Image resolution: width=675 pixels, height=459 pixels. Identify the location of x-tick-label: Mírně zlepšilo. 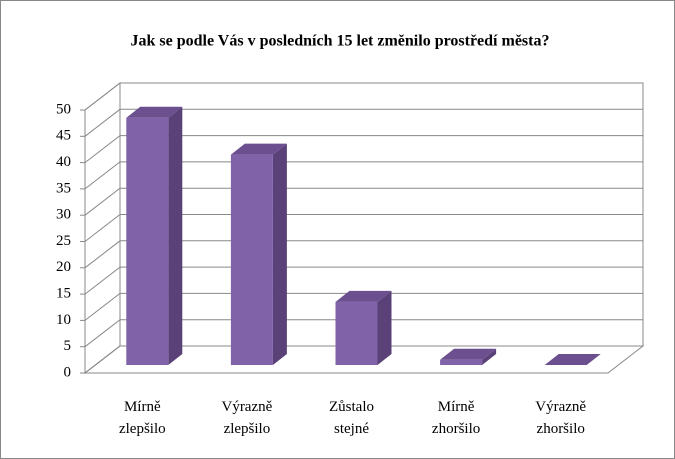
(142, 418).